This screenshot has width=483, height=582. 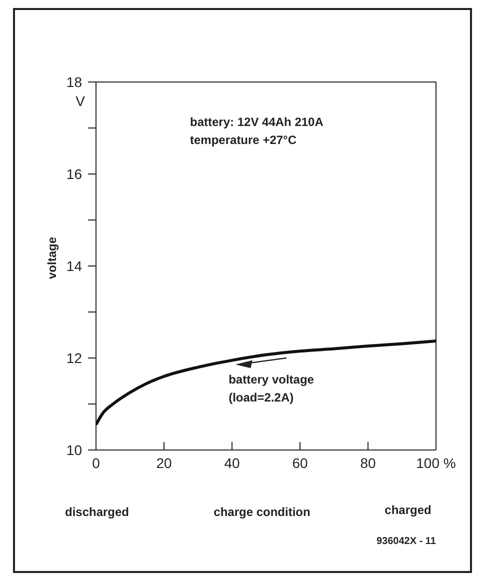 What do you see at coordinates (368, 463) in the screenshot?
I see `x-tick-label: 80` at bounding box center [368, 463].